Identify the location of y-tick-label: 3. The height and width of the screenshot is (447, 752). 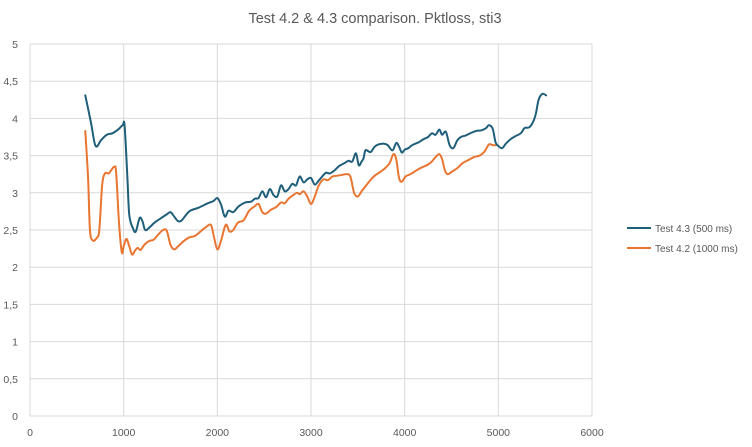
(15, 194).